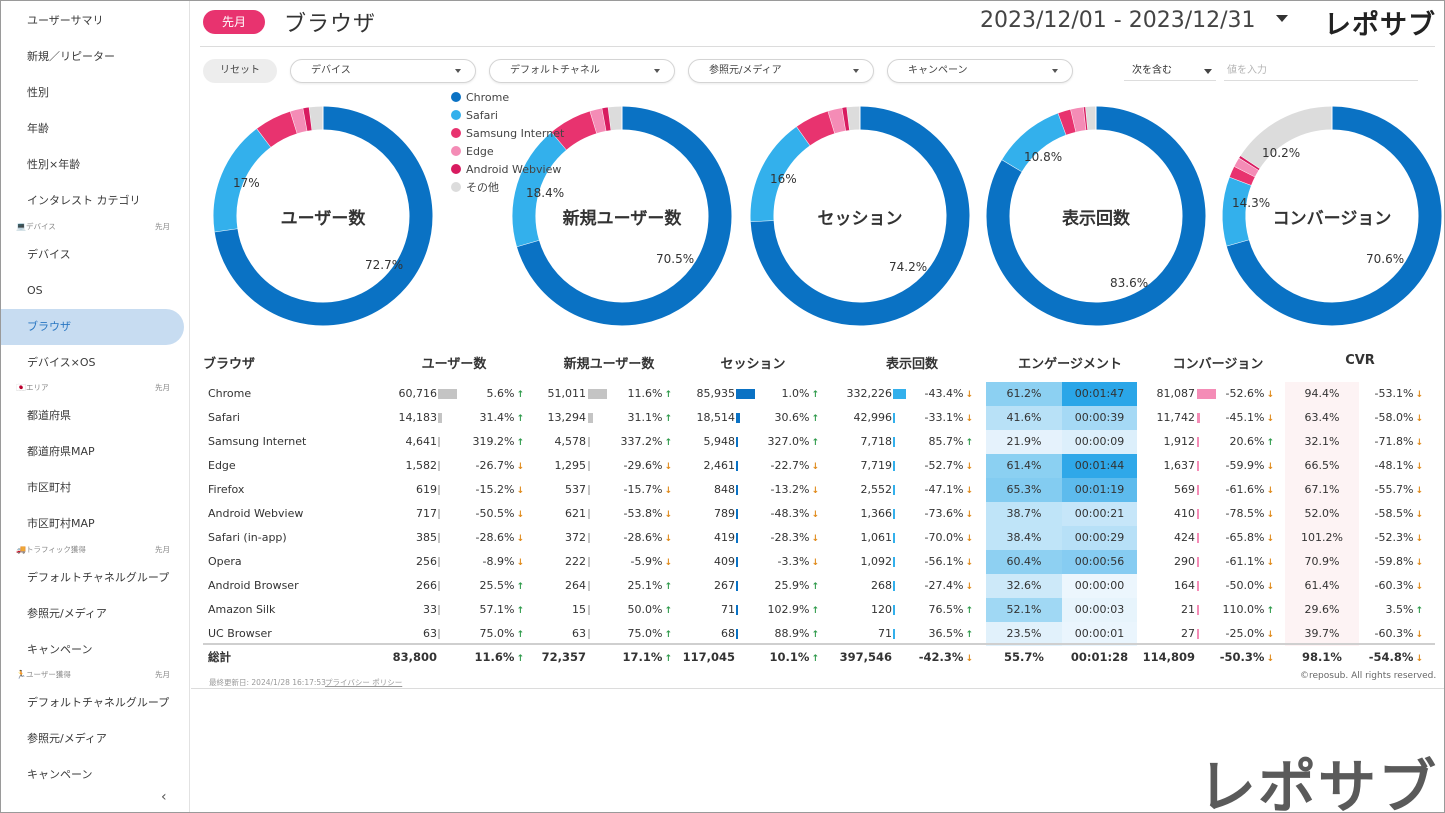  Describe the element at coordinates (570, 441) in the screenshot. I see `metric-value: 4,578` at that location.